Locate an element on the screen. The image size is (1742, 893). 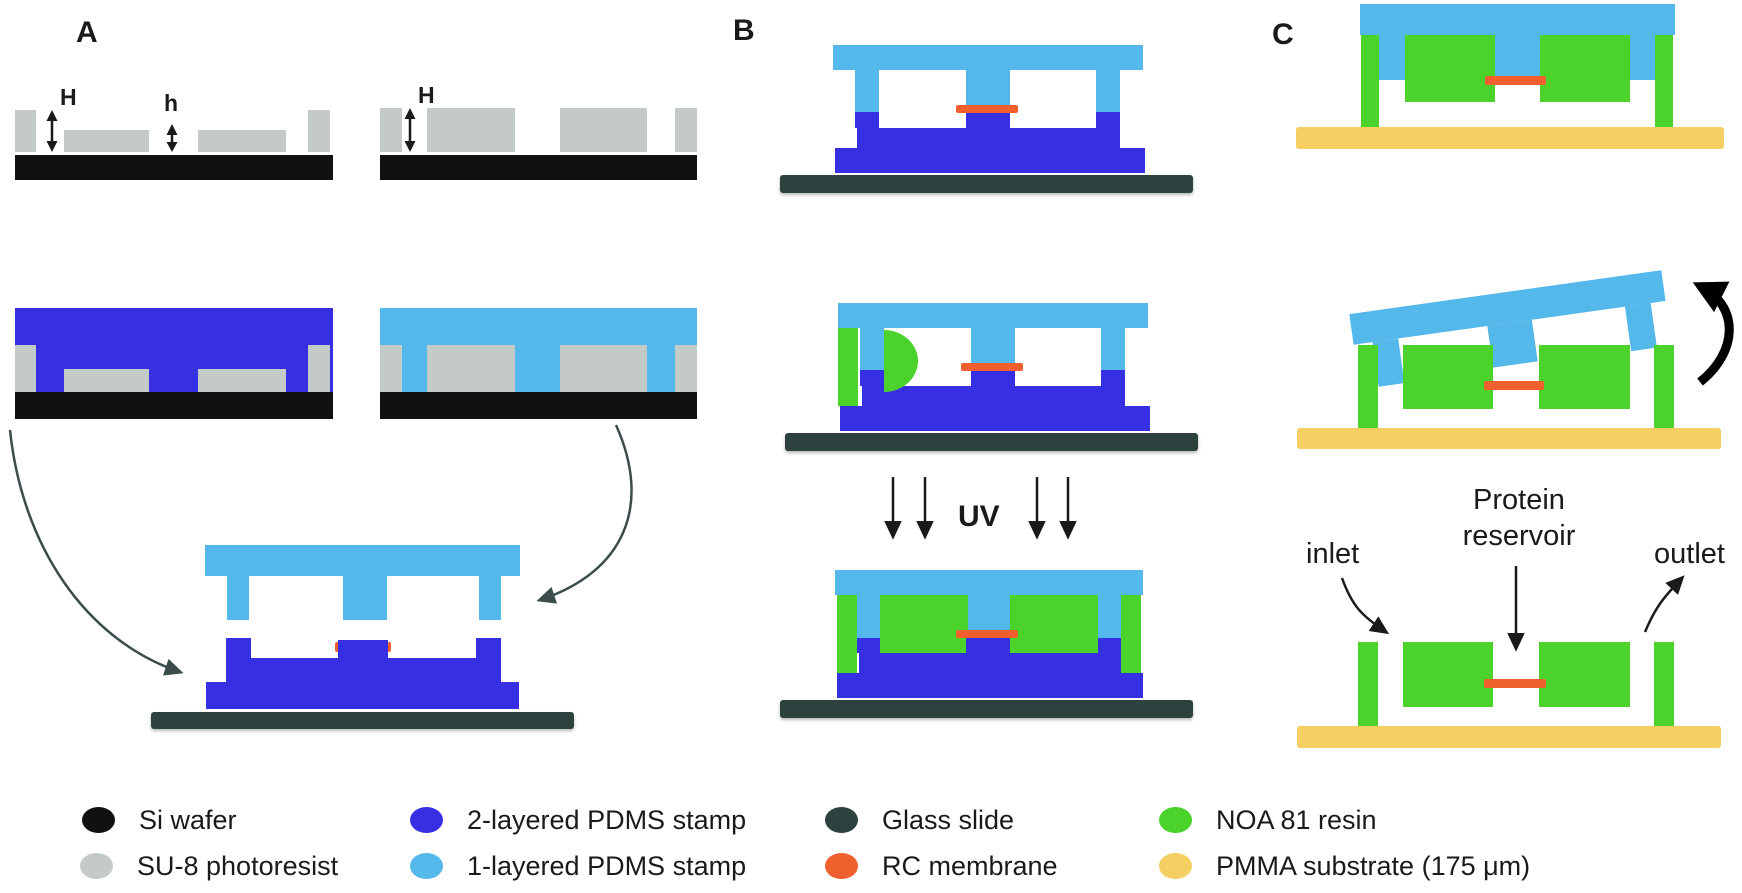
noa-resin-outlet-column is located at coordinates (1664, 684).